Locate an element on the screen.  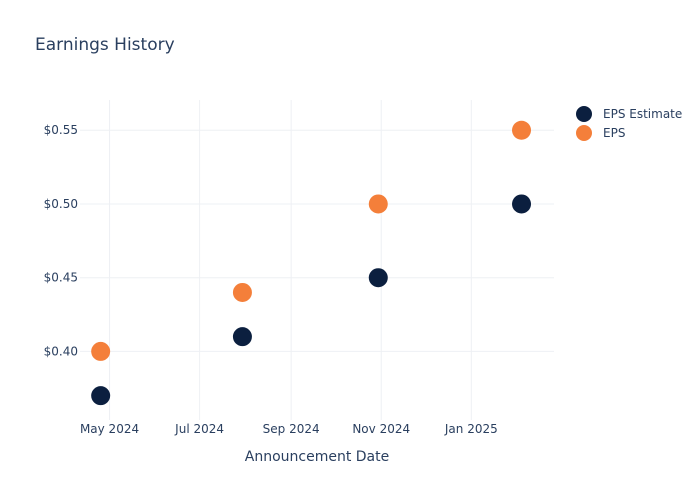
x-tick-label: Sep 2024 is located at coordinates (291, 429).